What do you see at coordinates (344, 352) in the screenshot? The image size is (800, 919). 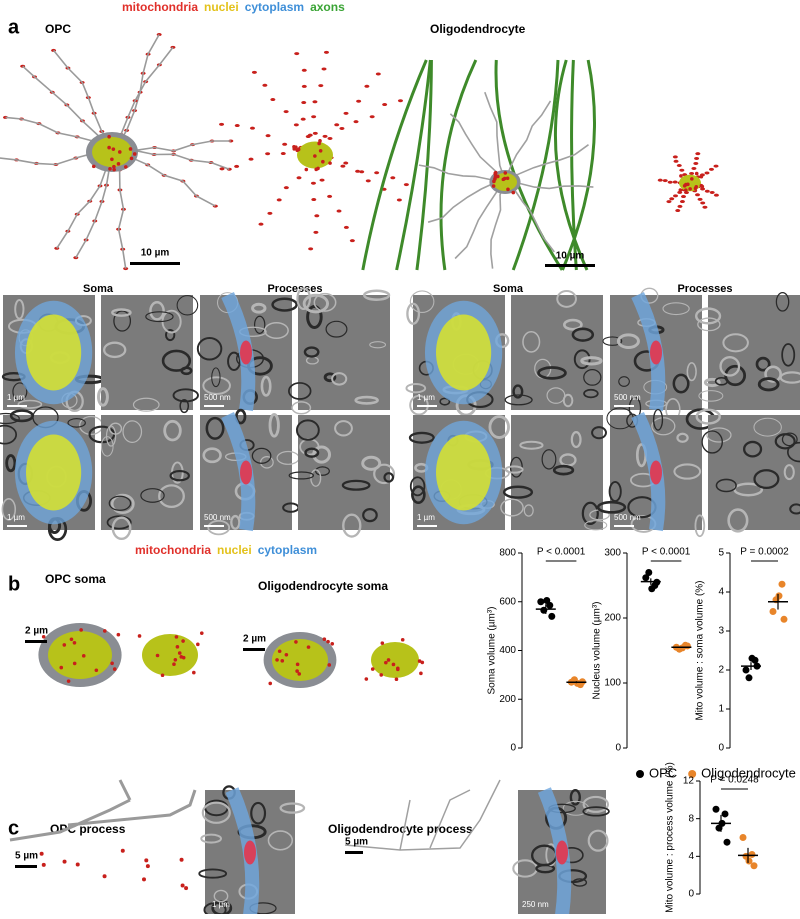 I see `em-image` at bounding box center [344, 352].